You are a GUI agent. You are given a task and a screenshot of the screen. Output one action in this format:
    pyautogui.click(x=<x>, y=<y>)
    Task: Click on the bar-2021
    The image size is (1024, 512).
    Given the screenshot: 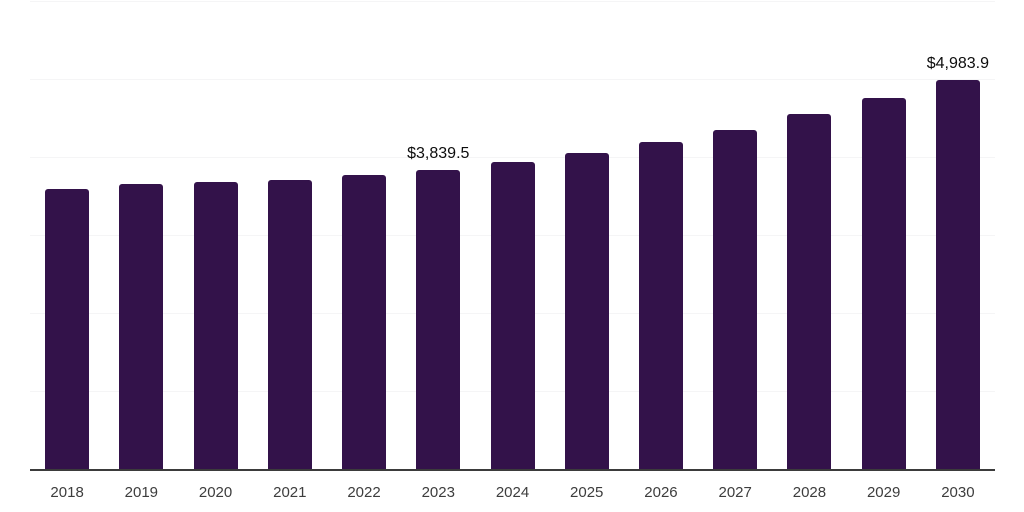 What is the action you would take?
    pyautogui.click(x=289, y=324)
    